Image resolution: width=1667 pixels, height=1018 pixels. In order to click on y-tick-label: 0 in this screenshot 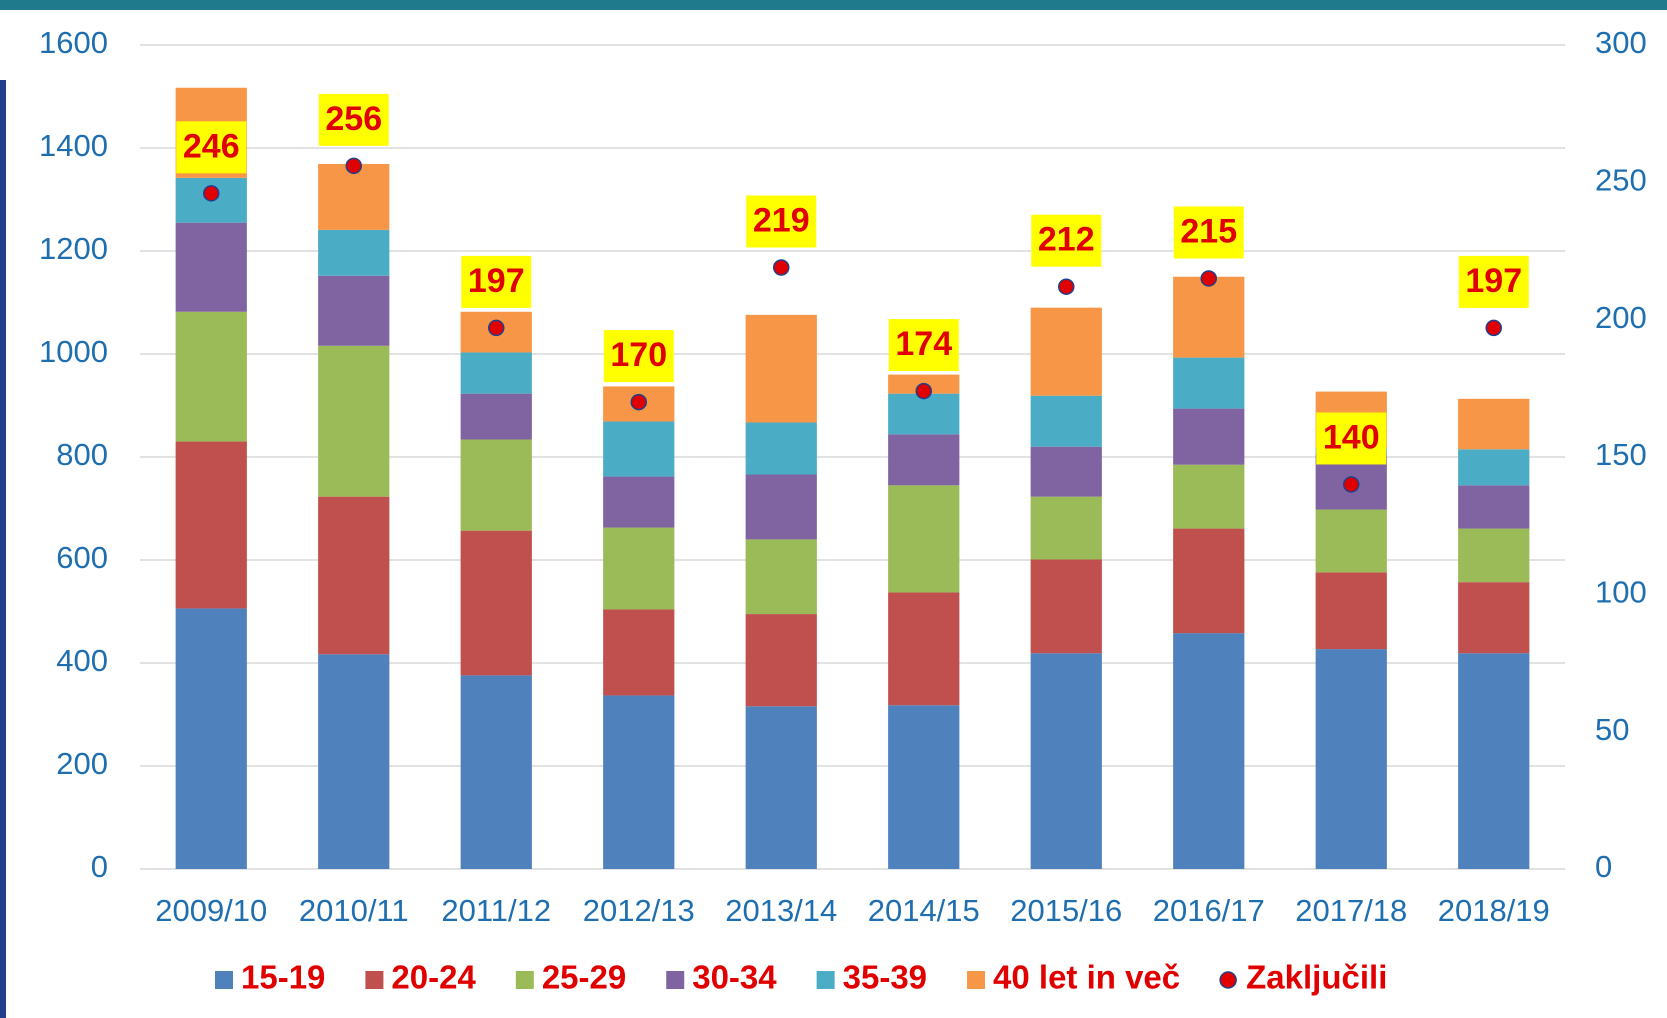, I will do `click(99, 866)`.